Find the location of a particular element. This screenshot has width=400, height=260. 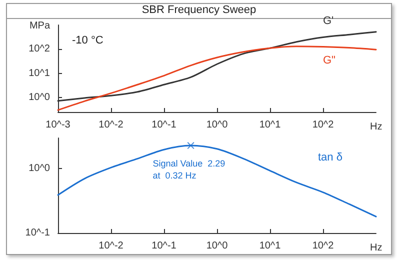

series-label: G" is located at coordinates (329, 60).